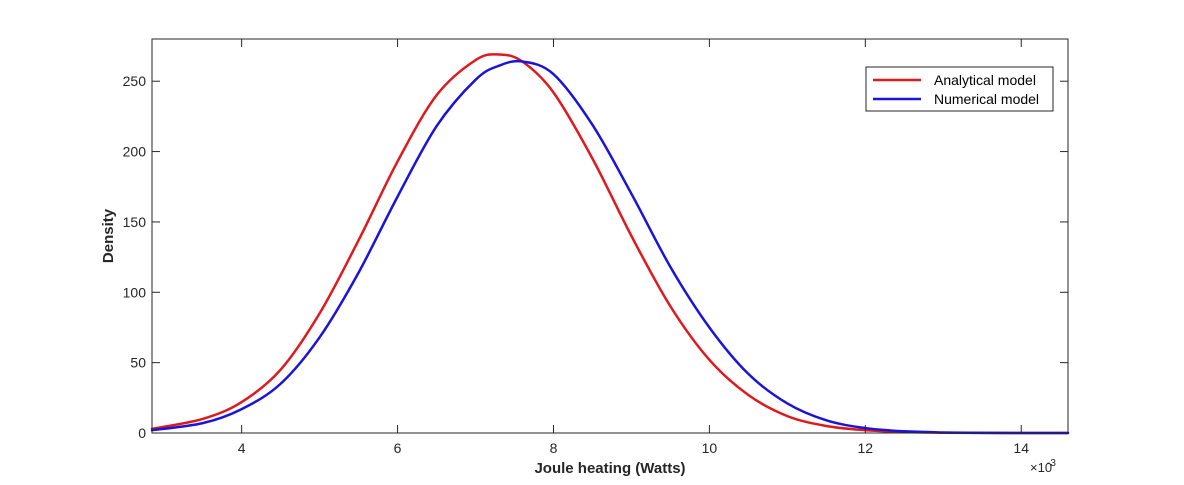 This screenshot has width=1184, height=485. Describe the element at coordinates (710, 448) in the screenshot. I see `x-tick-label: 10` at that location.